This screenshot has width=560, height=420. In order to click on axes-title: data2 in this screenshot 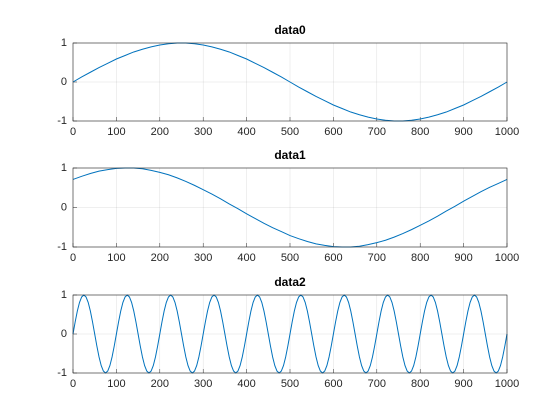, I will do `click(290, 282)`.